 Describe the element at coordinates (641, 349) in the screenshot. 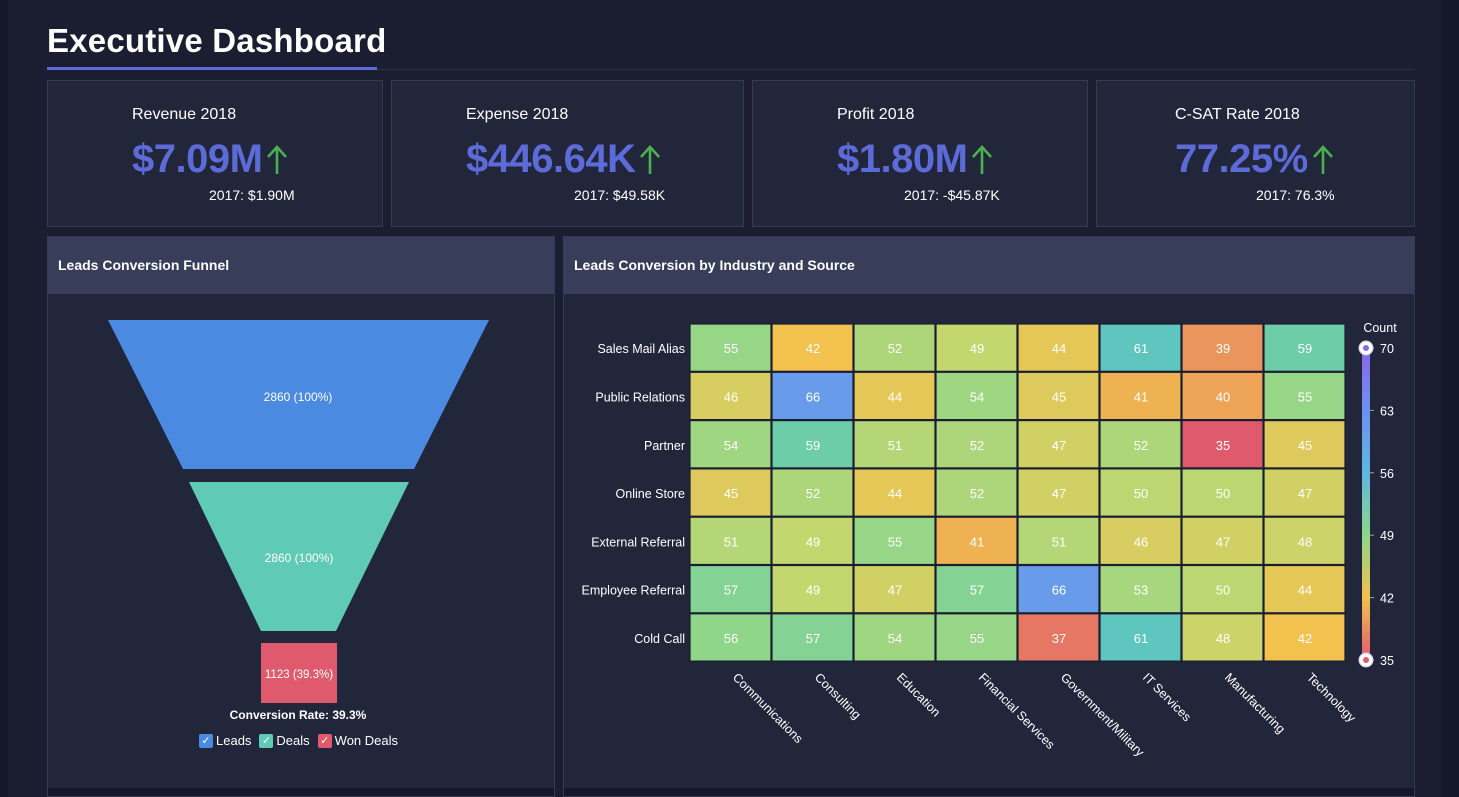

I see `y-tick-label: Sales Mail Alias` at that location.